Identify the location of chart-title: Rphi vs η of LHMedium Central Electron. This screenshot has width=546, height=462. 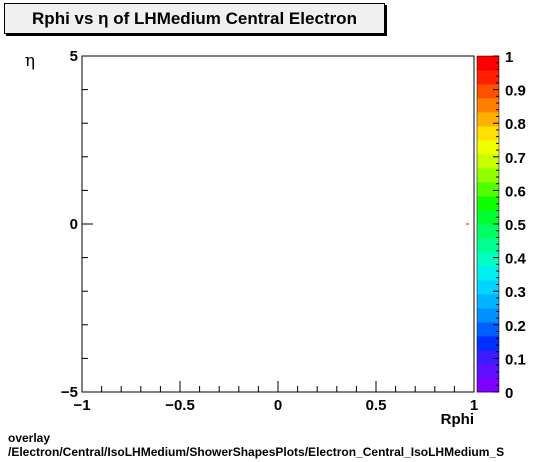
(194, 18).